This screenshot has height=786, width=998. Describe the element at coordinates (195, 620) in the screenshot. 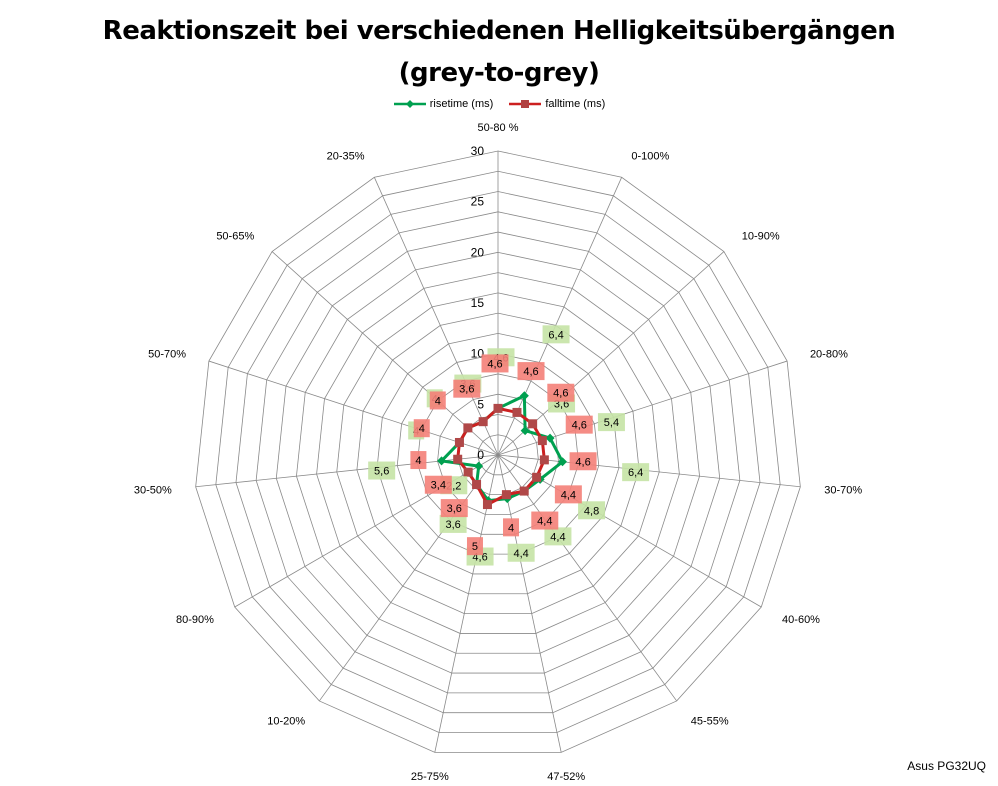

I see `category-label: 80-90%` at that location.